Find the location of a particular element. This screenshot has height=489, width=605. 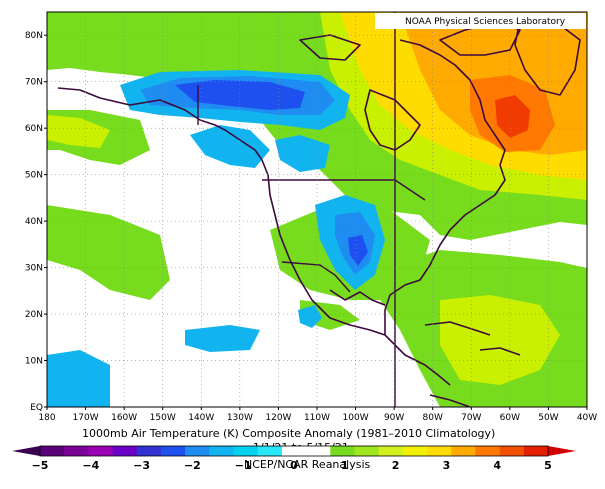

longitude-tick-label: 140W is located at coordinates (201, 418).